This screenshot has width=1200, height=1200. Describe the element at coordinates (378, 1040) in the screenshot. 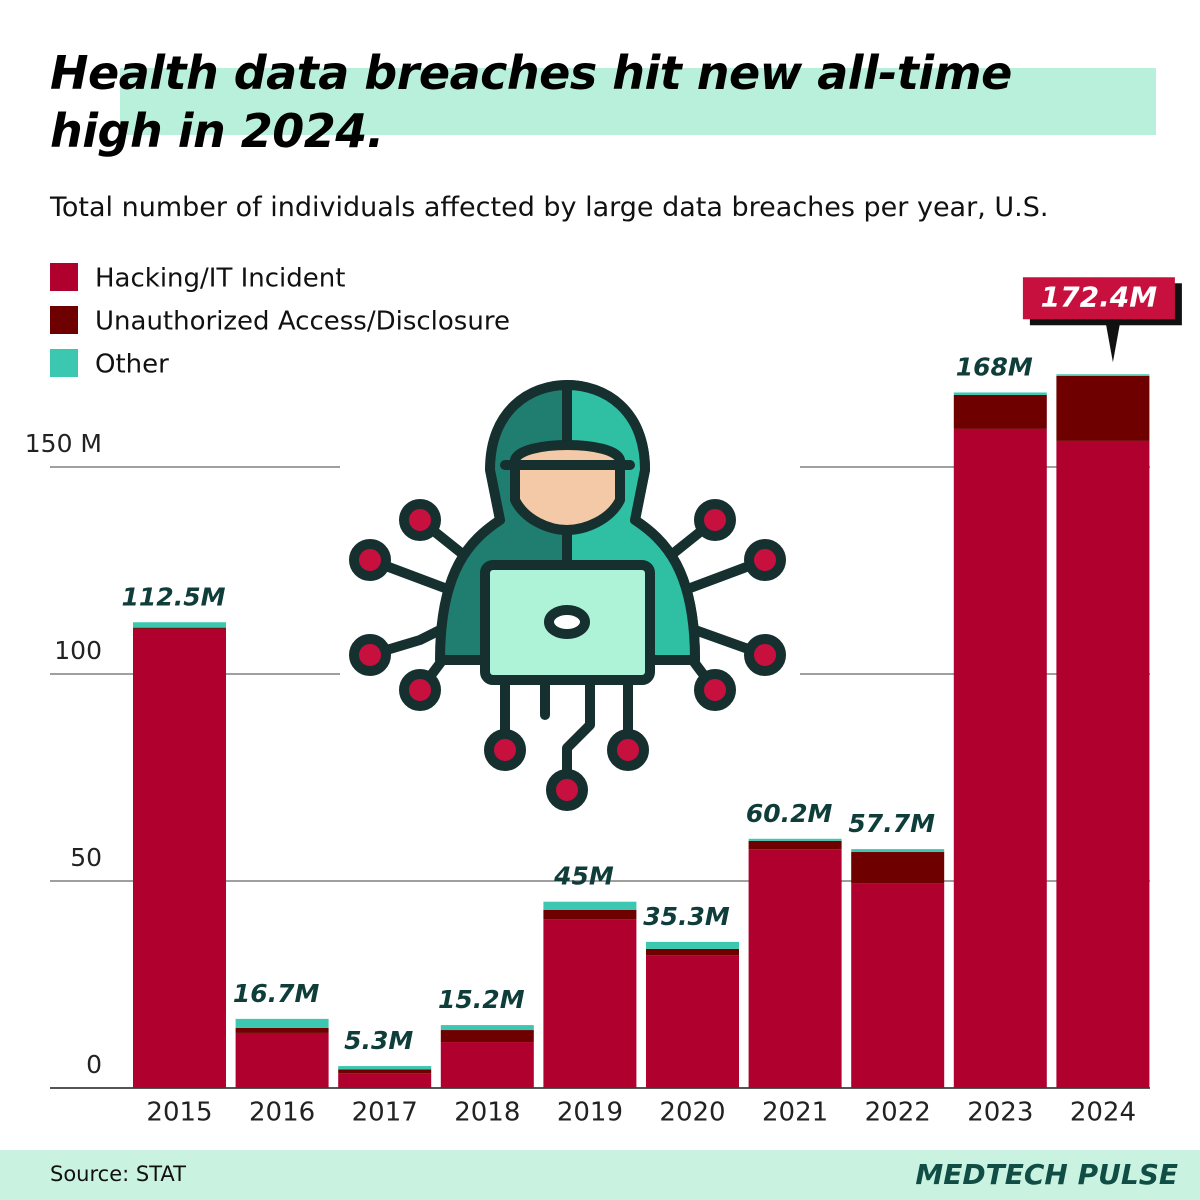

I see `value-label: 5.3M` at that location.